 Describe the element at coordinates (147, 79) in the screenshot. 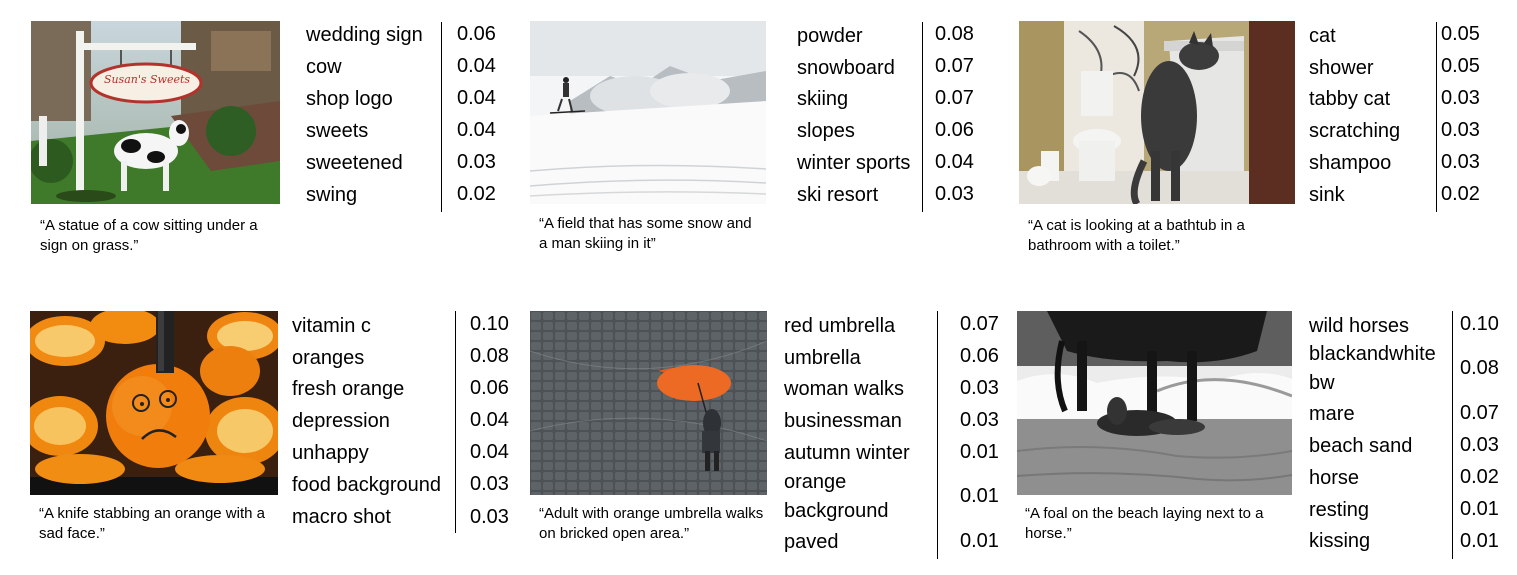

I see `sign-text: Susan's Sweets` at that location.